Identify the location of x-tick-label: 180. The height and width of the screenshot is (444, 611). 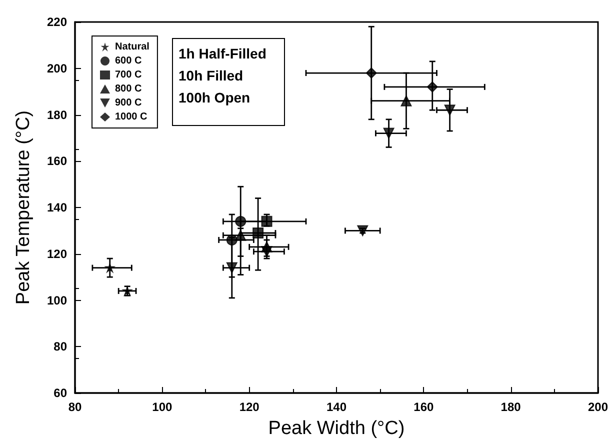
(511, 407).